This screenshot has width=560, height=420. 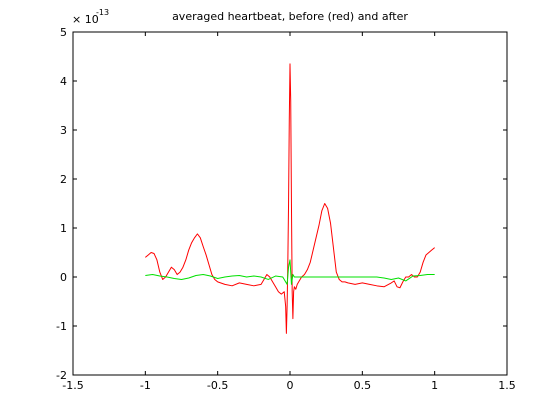 I want to click on y-tick-label: -1, so click(x=61, y=326).